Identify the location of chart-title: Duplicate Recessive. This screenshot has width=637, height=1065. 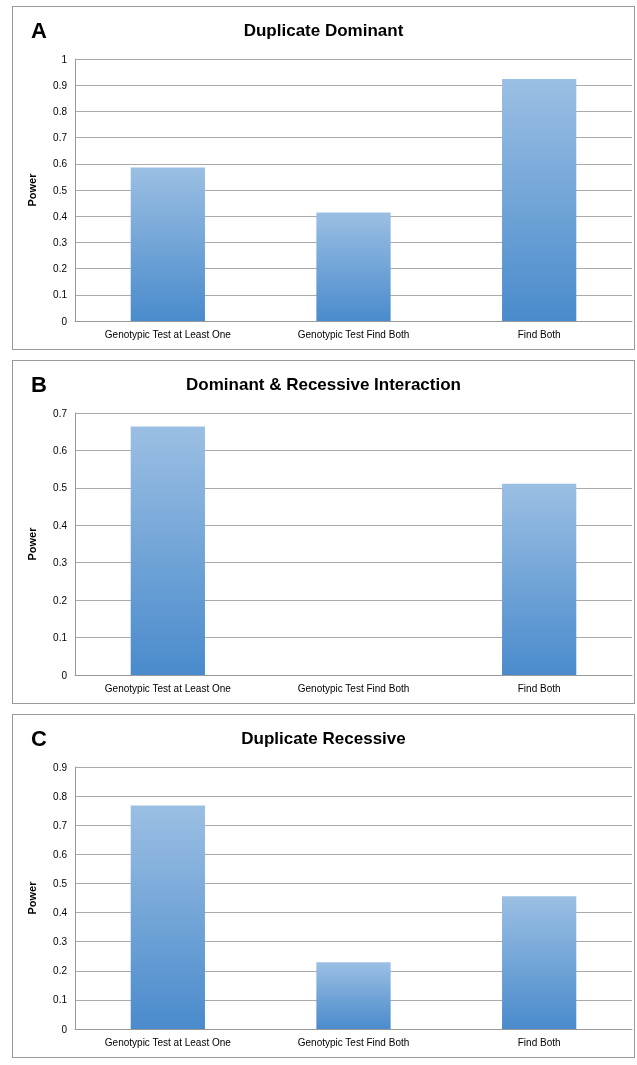
(323, 738).